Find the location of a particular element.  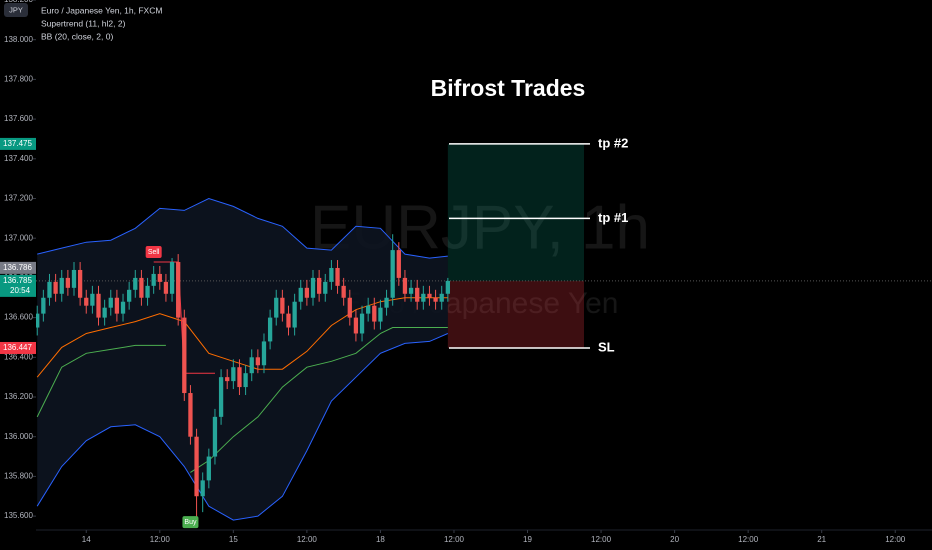

signal-marker is located at coordinates (190, 522).